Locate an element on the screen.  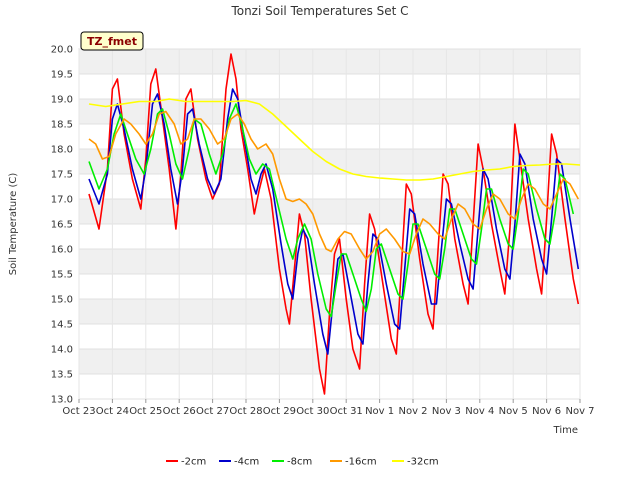
x-tick-label: Nov 3 is located at coordinates (446, 411).